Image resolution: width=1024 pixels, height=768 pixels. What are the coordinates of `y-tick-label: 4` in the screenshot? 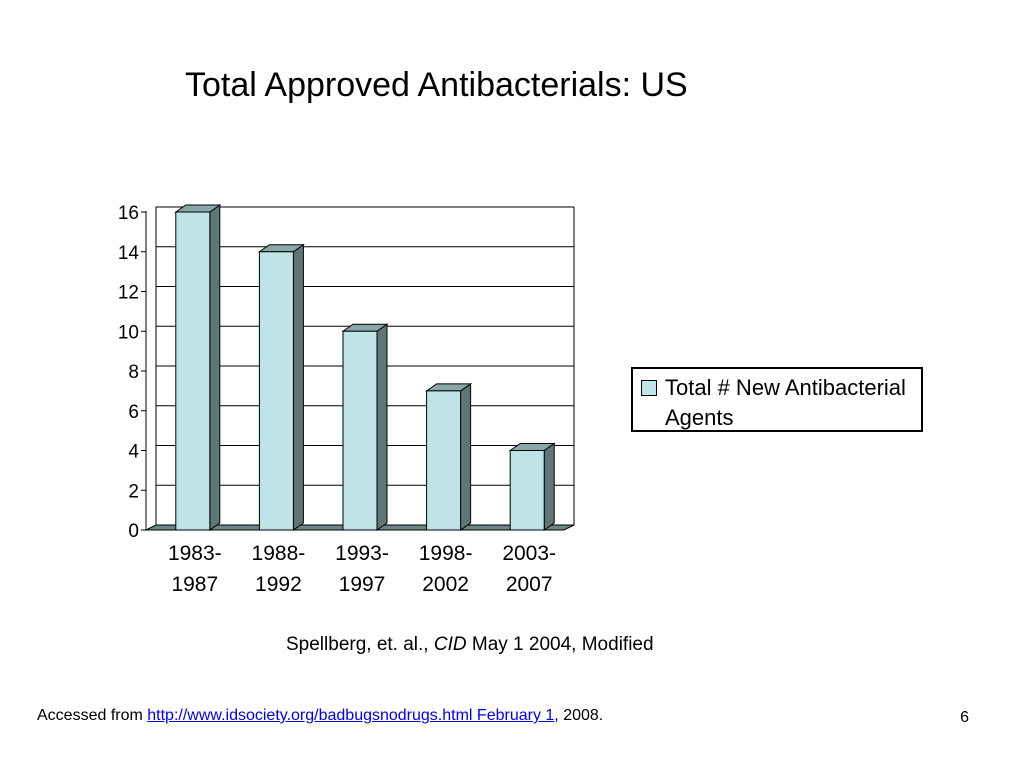 It's located at (133, 452).